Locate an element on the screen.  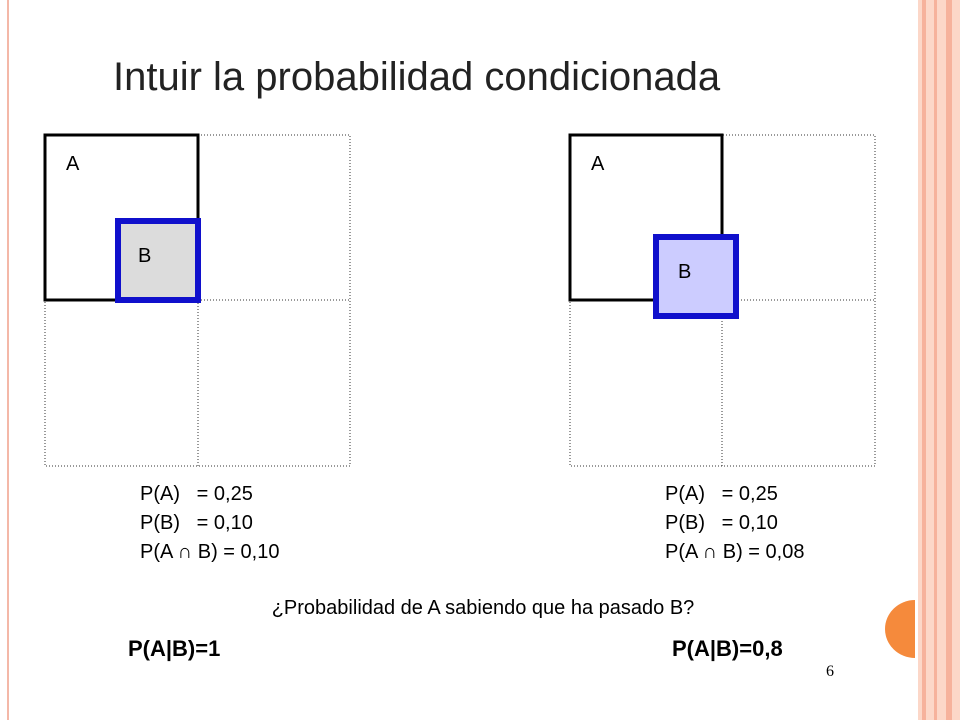
slide-marker is located at coordinates (900, 629).